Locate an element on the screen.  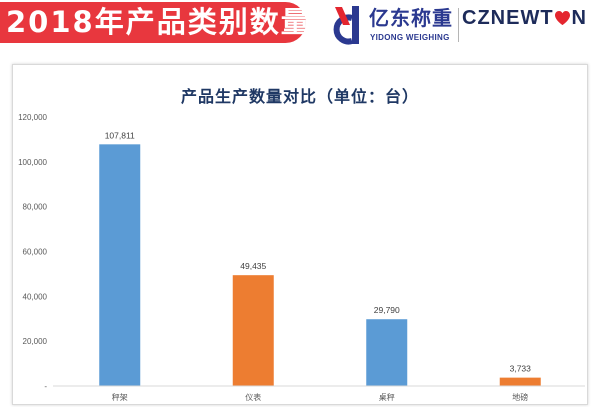
y-tick-label: 80,000 is located at coordinates (35, 207).